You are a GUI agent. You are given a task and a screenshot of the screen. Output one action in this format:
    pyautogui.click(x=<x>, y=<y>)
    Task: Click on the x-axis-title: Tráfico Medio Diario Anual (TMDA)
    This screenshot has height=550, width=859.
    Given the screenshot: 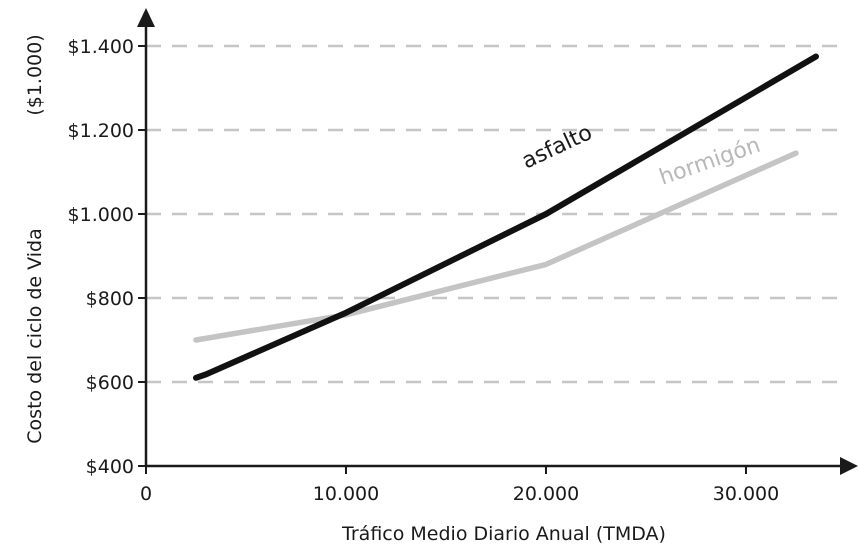 What is the action you would take?
    pyautogui.click(x=503, y=534)
    